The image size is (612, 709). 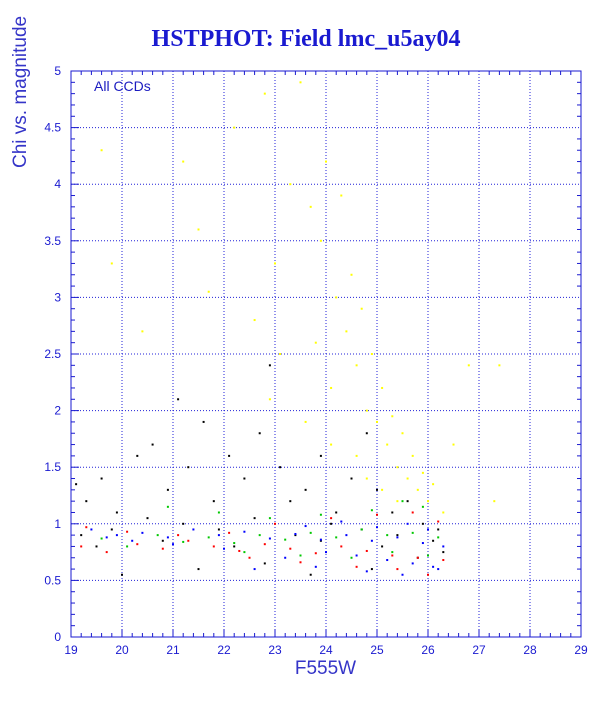 What do you see at coordinates (57, 637) in the screenshot?
I see `y-tick-label: 0` at bounding box center [57, 637].